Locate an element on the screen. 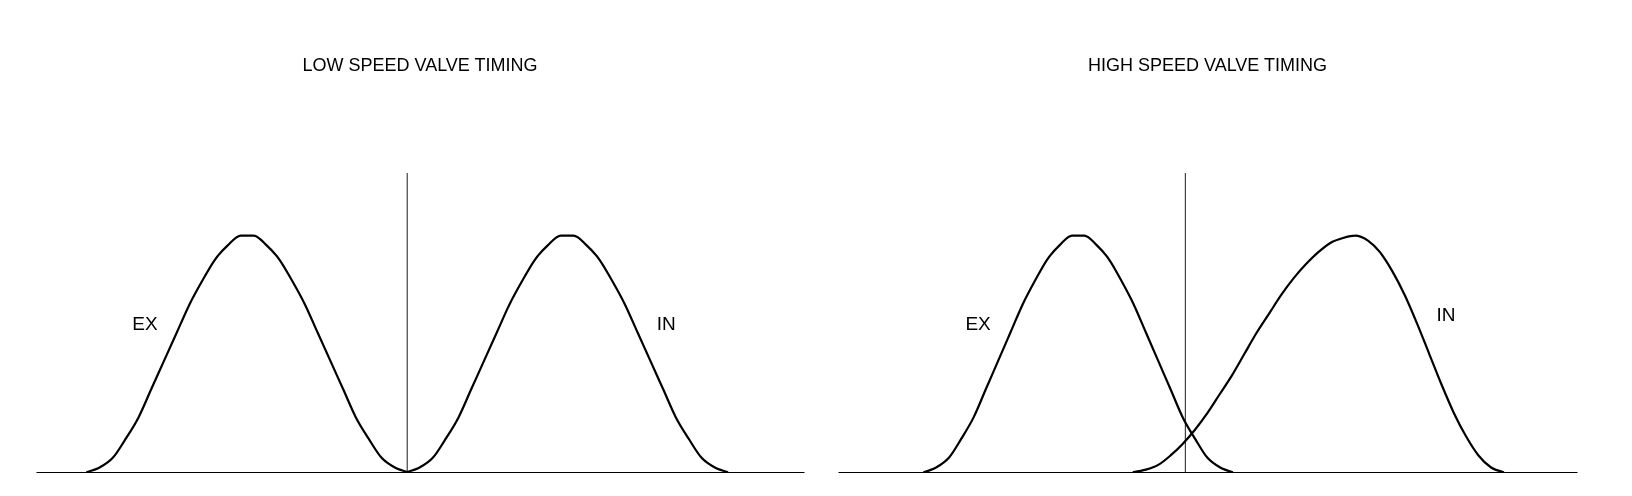  chart-title: HIGH SPEED VALVE TIMING is located at coordinates (1207, 64).